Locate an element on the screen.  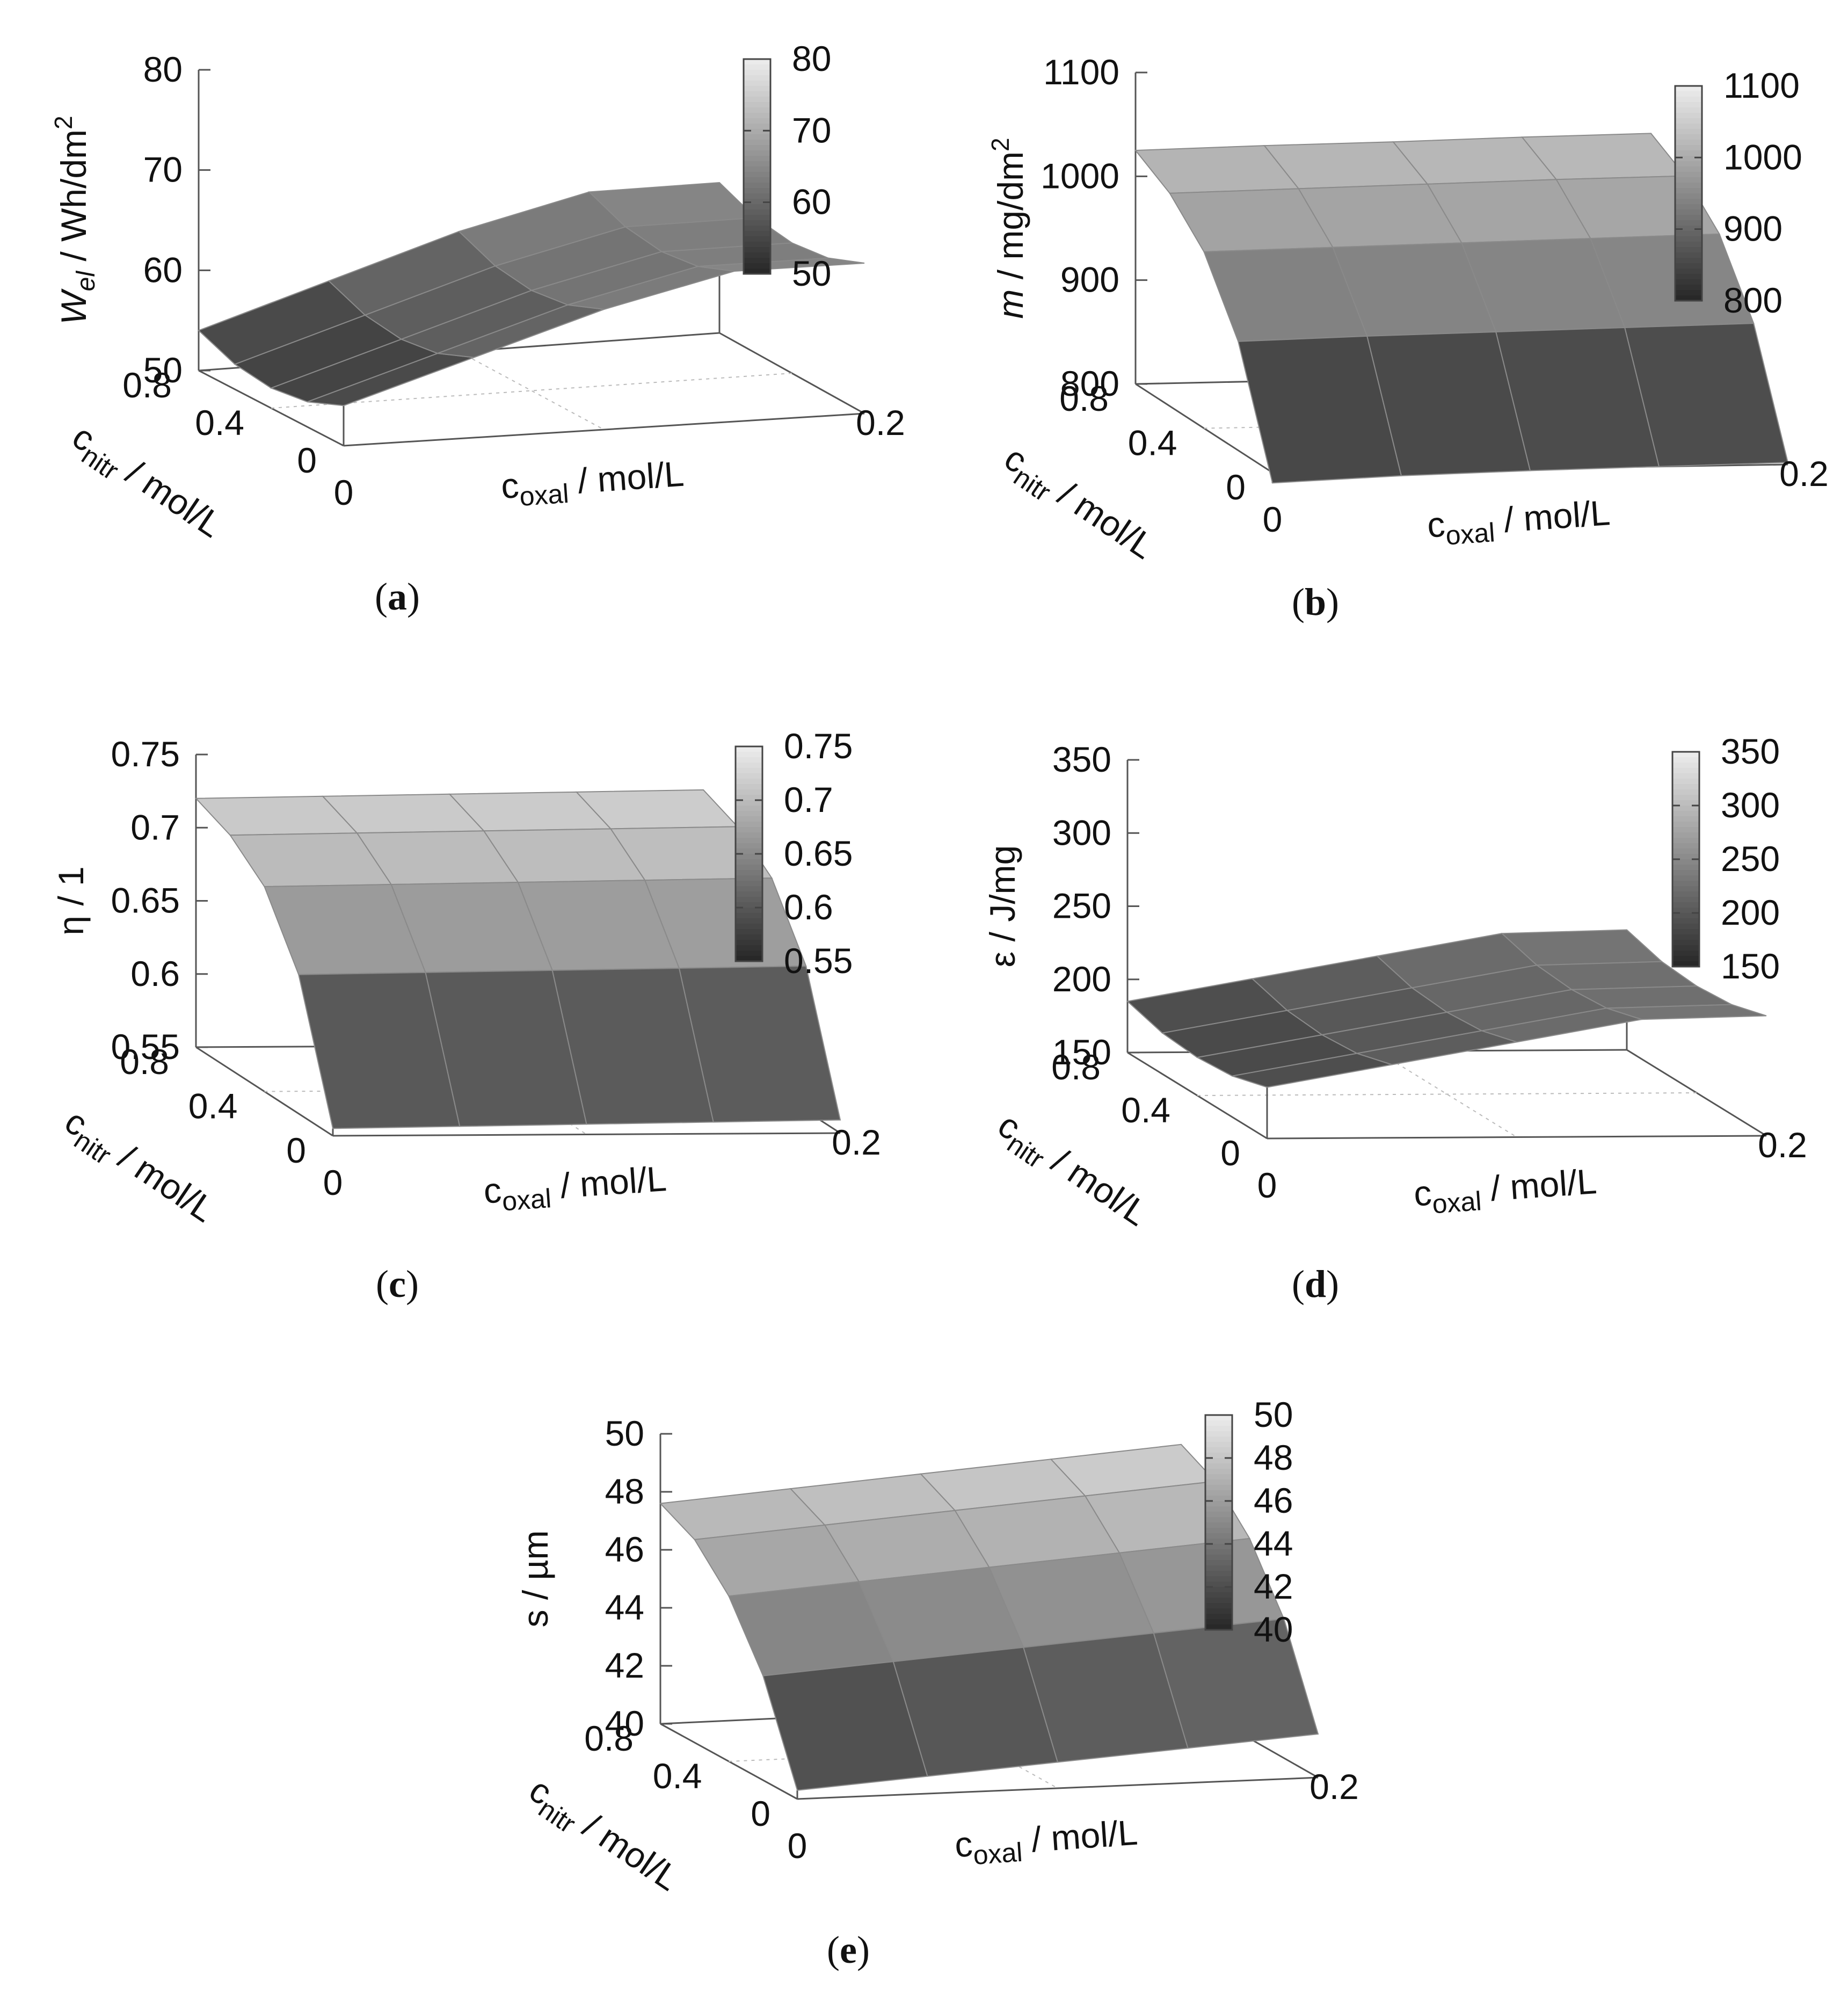
colorbar-tick-label: 0.65 is located at coordinates (818, 853).